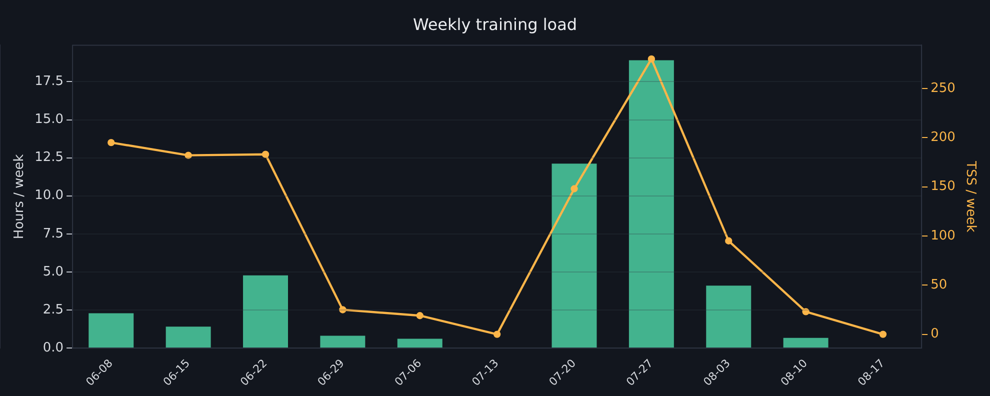  I want to click on y-tick-label: 0.0, so click(53, 348).